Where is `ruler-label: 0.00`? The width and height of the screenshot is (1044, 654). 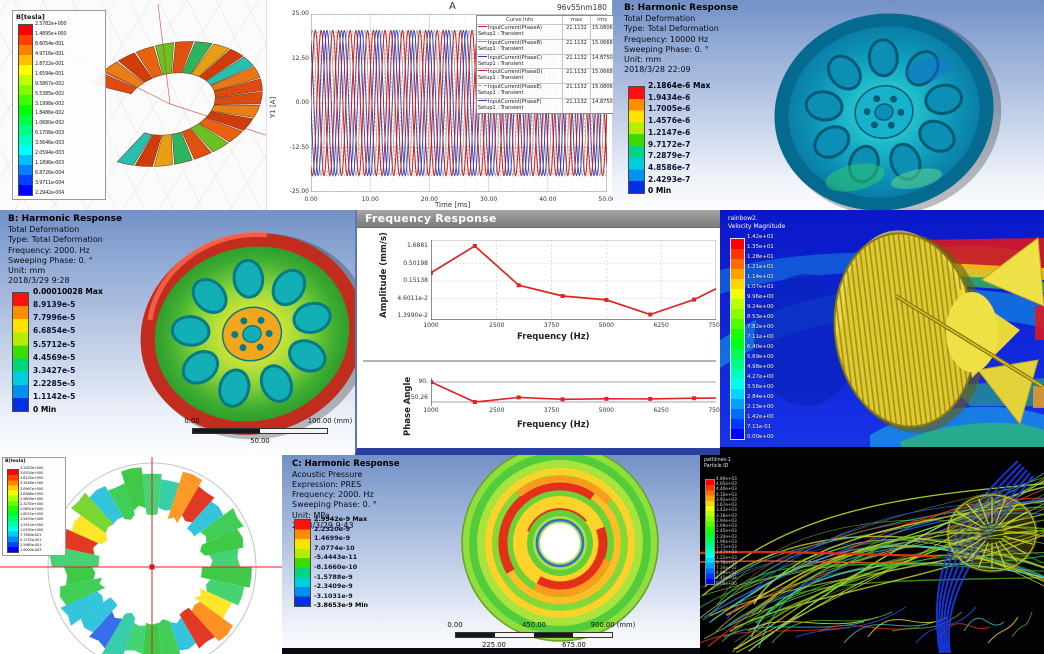
ruler-label: 0.00 is located at coordinates (455, 625).